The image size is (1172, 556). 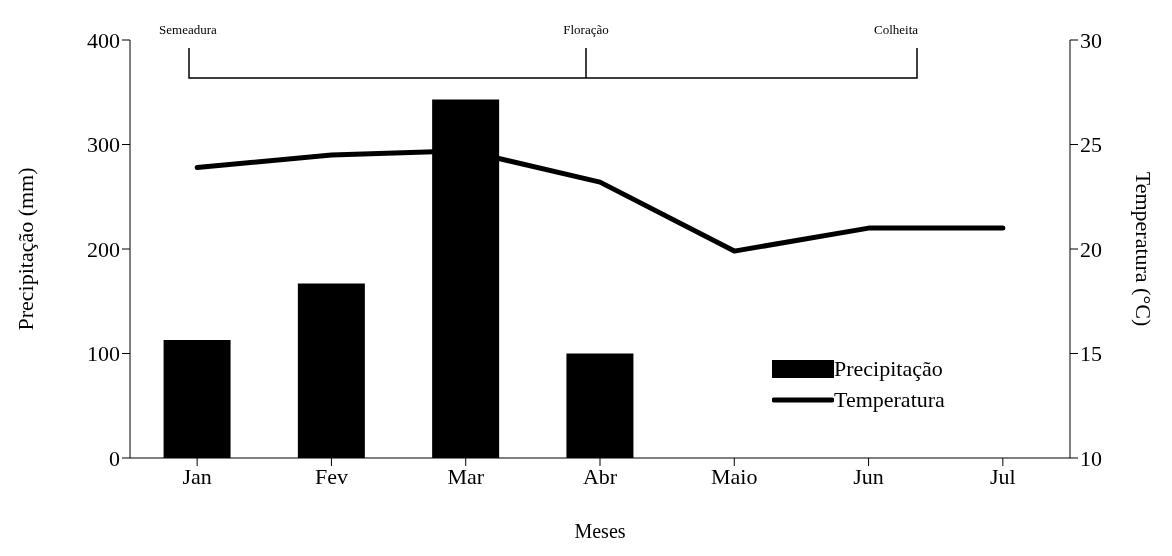 I want to click on y2-tick-label: 10, so click(x=1091, y=458).